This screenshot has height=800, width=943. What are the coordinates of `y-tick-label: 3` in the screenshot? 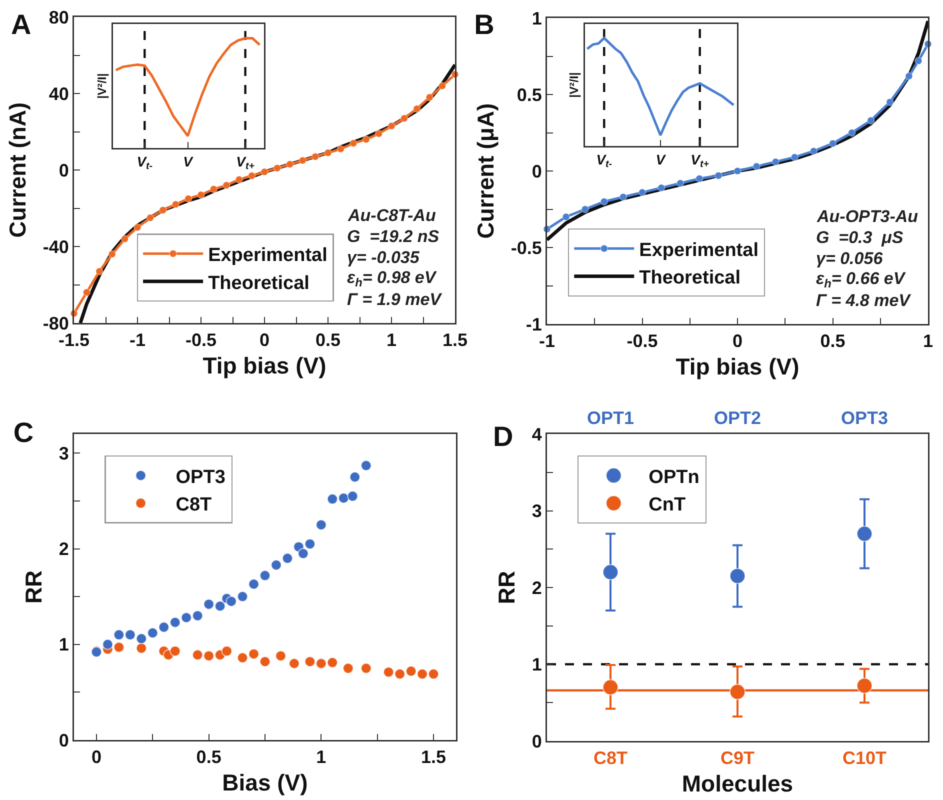 It's located at (537, 511).